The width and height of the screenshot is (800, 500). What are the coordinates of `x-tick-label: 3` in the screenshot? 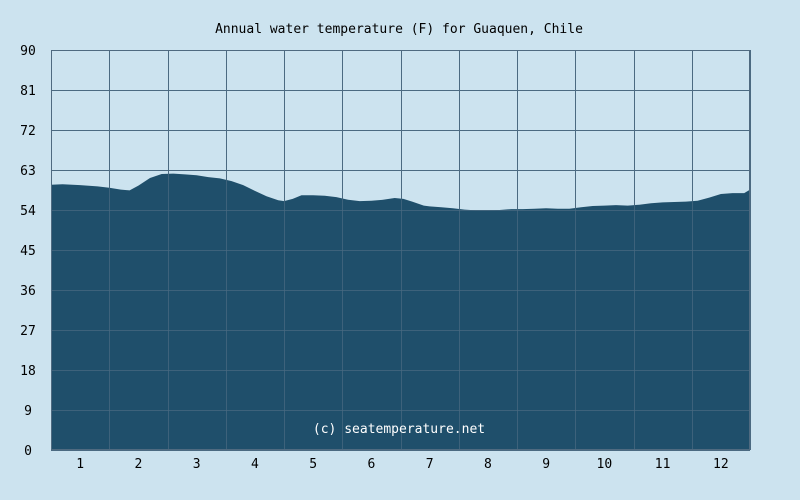 It's located at (197, 464).